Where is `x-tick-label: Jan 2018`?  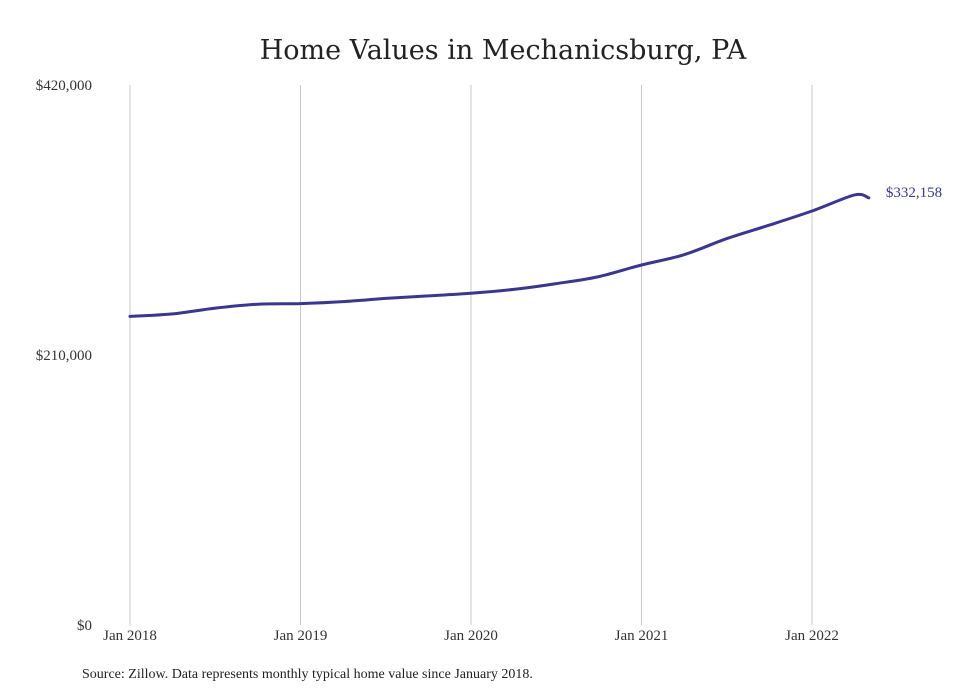 x-tick-label: Jan 2018 is located at coordinates (130, 636).